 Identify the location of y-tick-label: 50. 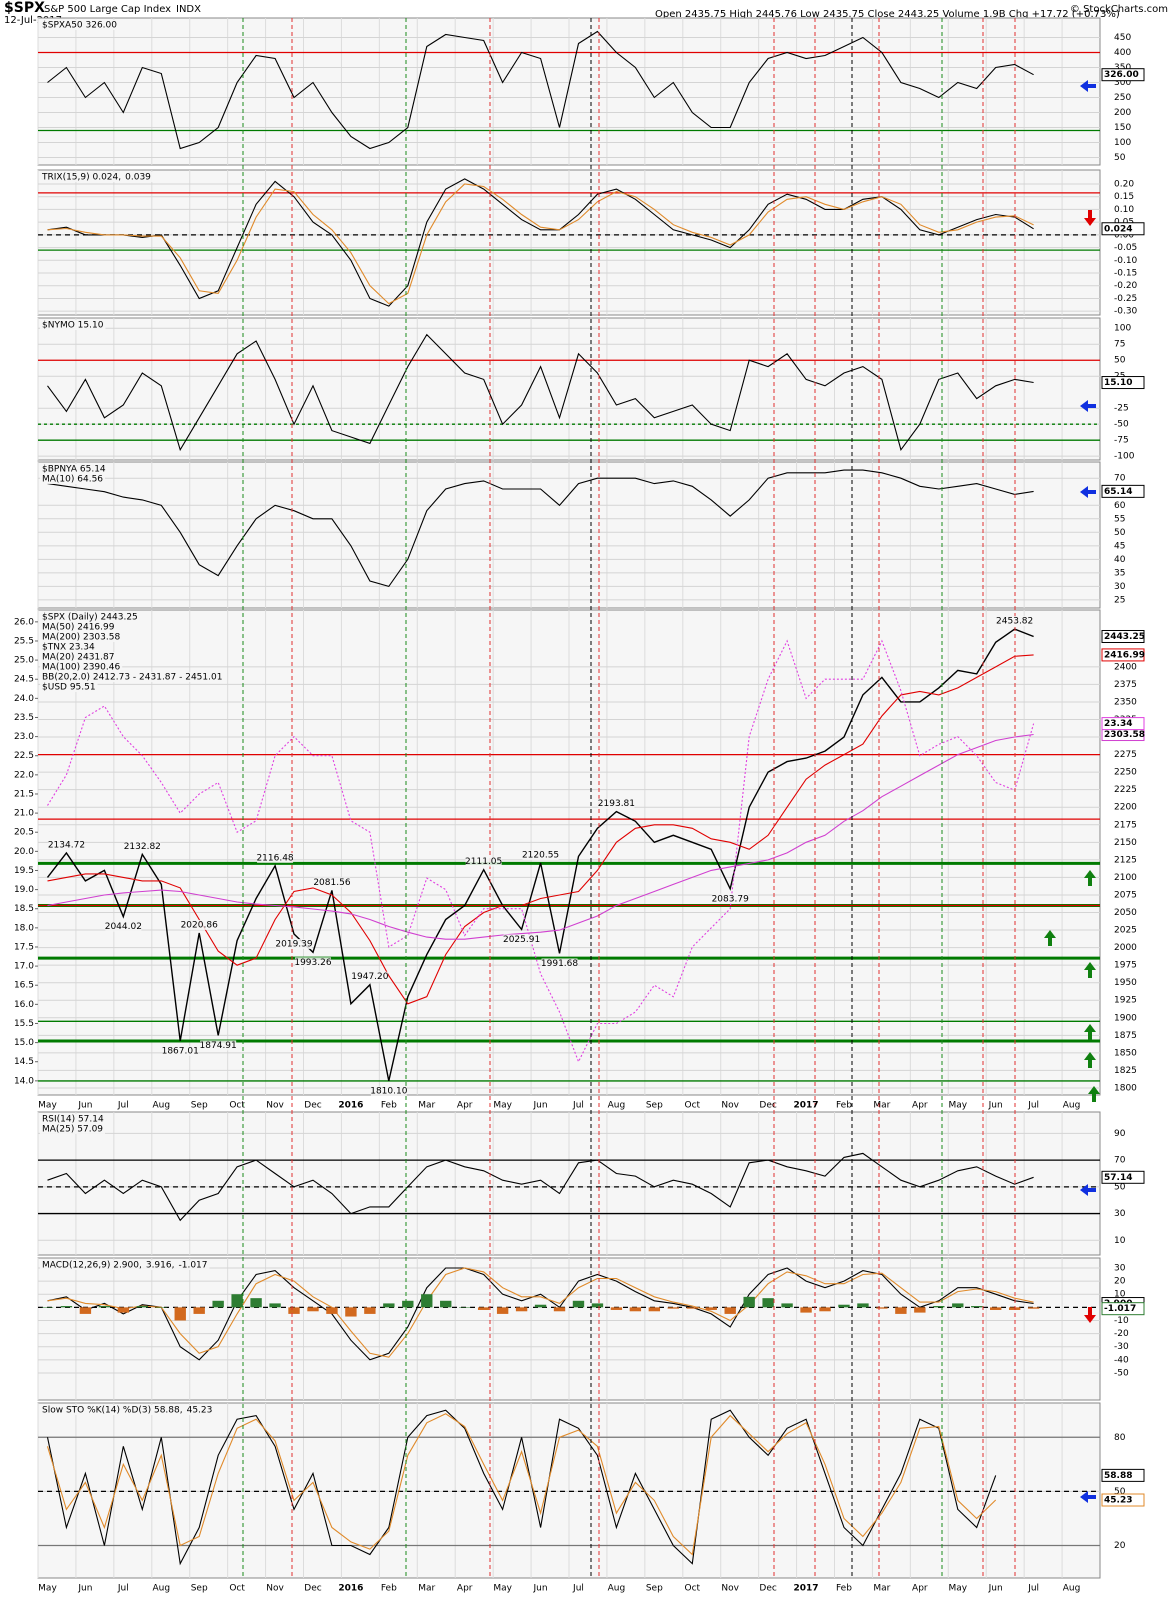
(1120, 533).